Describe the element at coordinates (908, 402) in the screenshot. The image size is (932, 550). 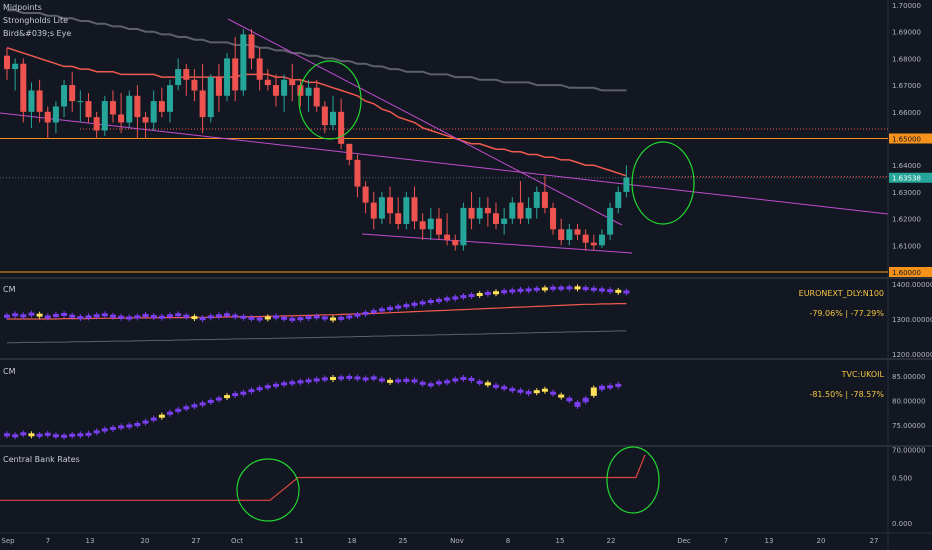
I see `cm2-tick-label: 80.00000` at that location.